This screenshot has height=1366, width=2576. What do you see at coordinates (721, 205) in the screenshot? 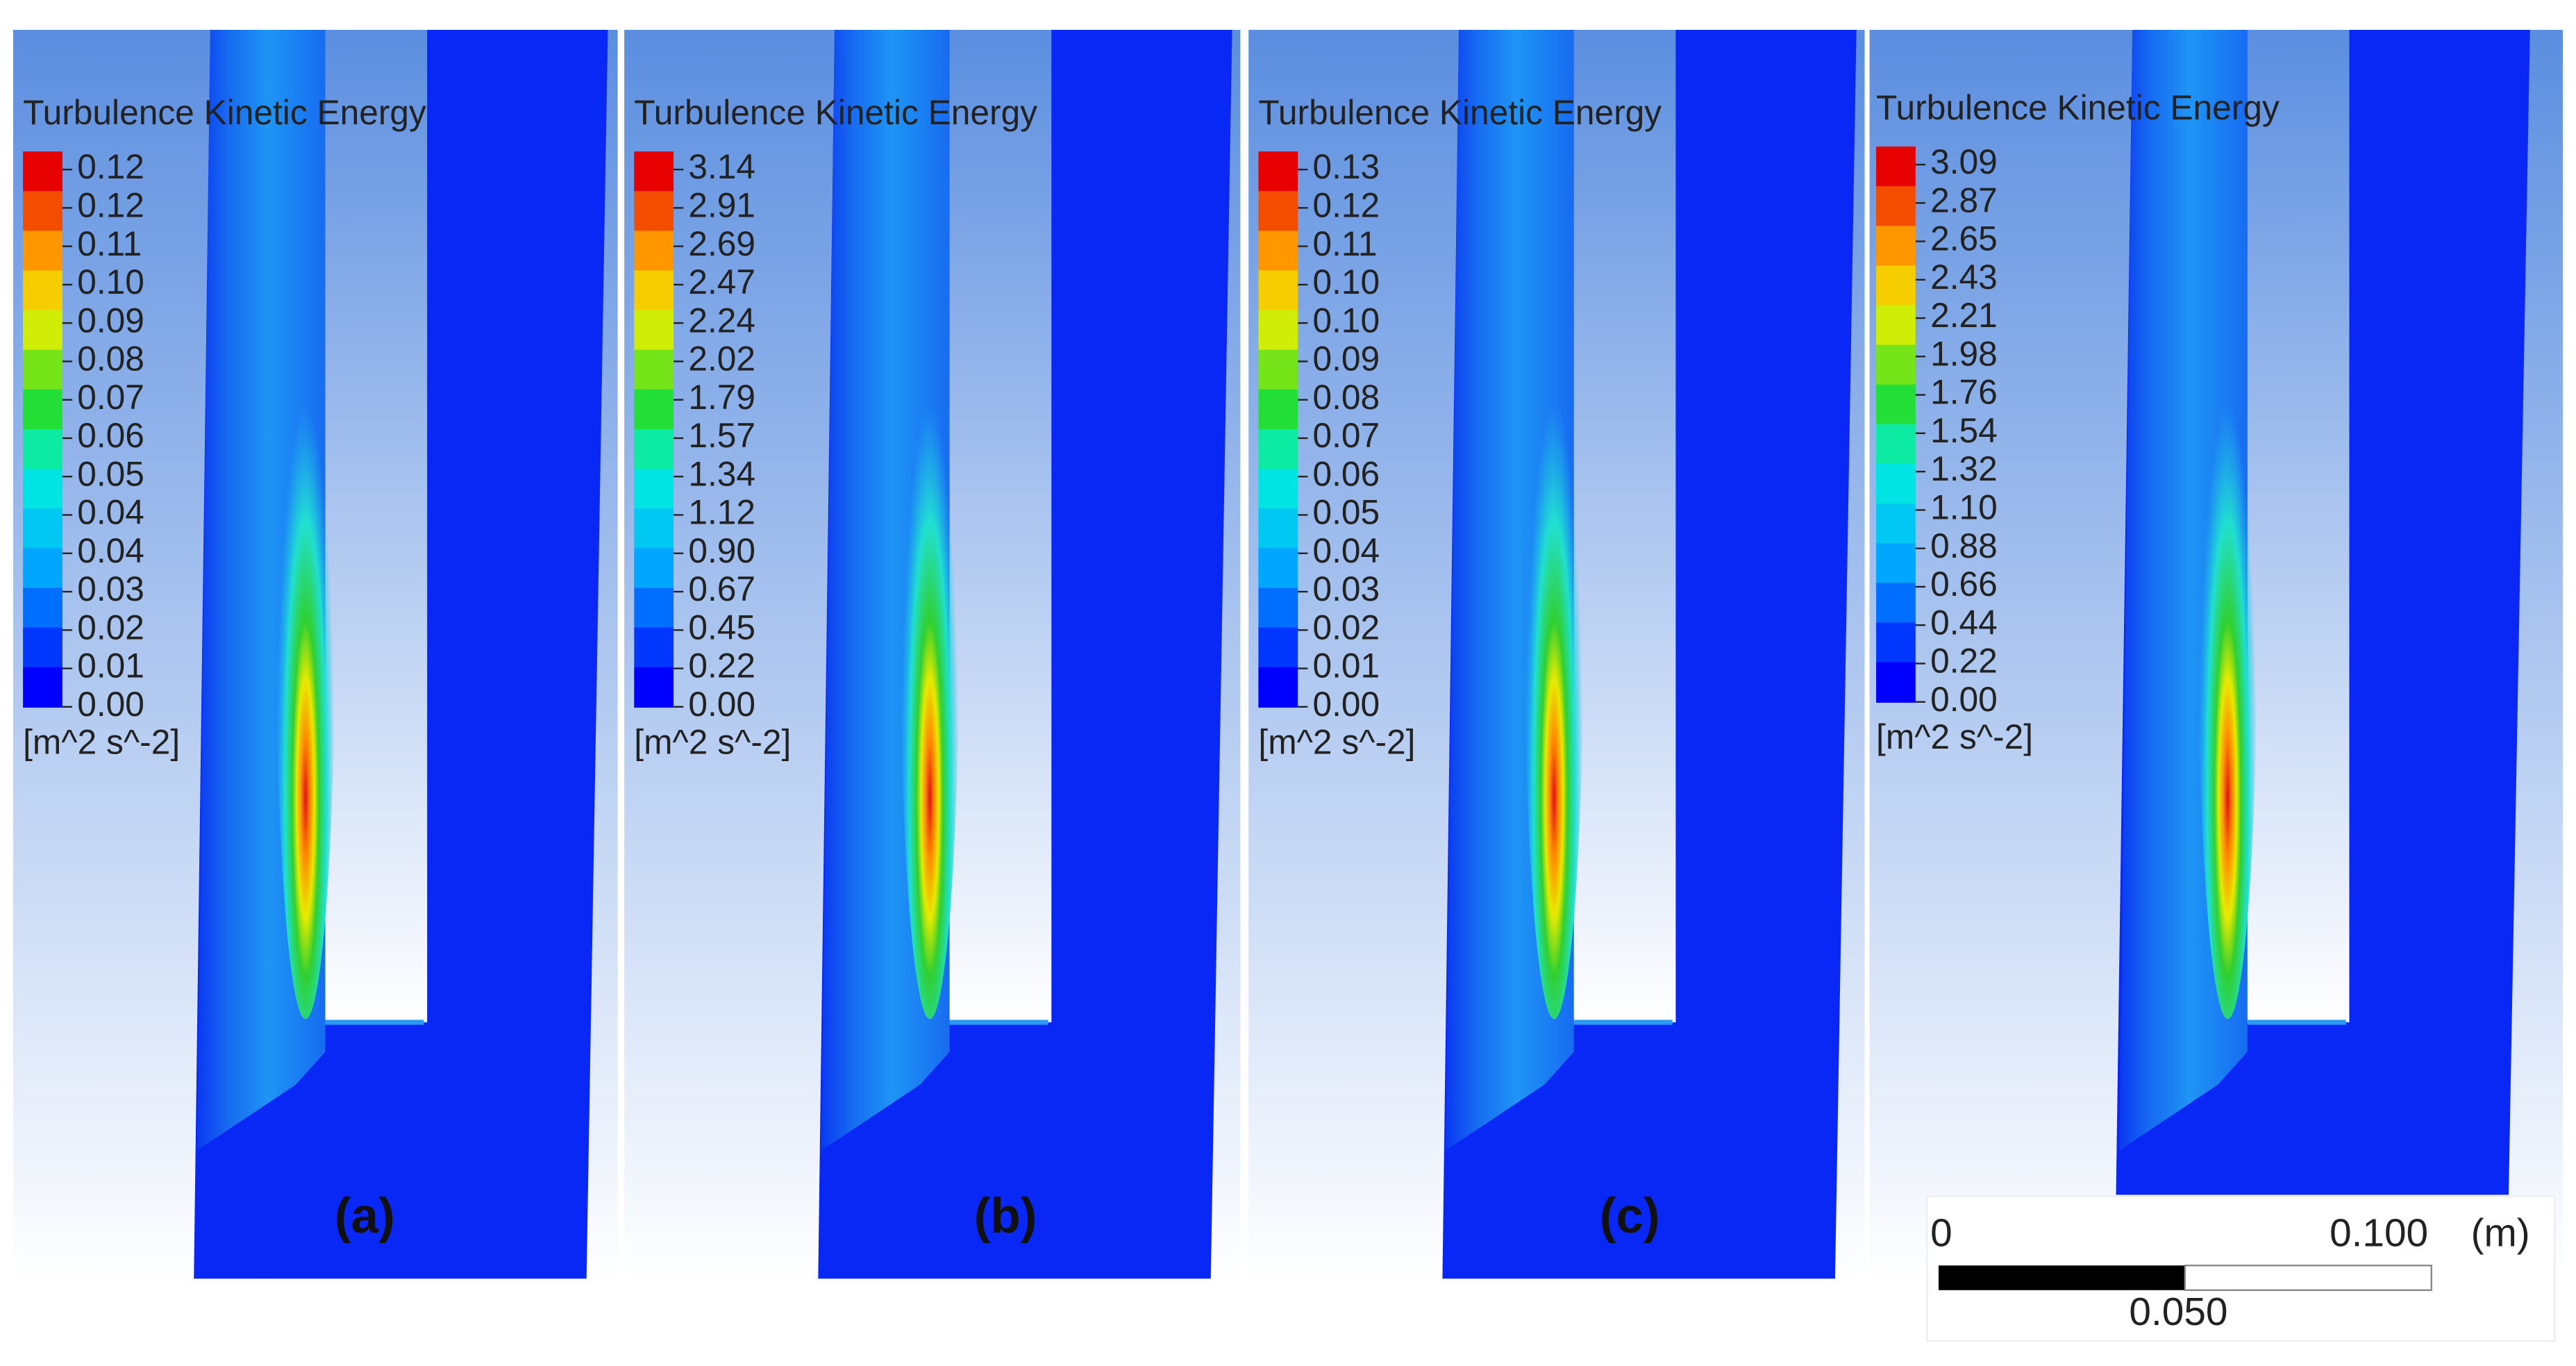
I see `colorbar-label: 2.91` at bounding box center [721, 205].